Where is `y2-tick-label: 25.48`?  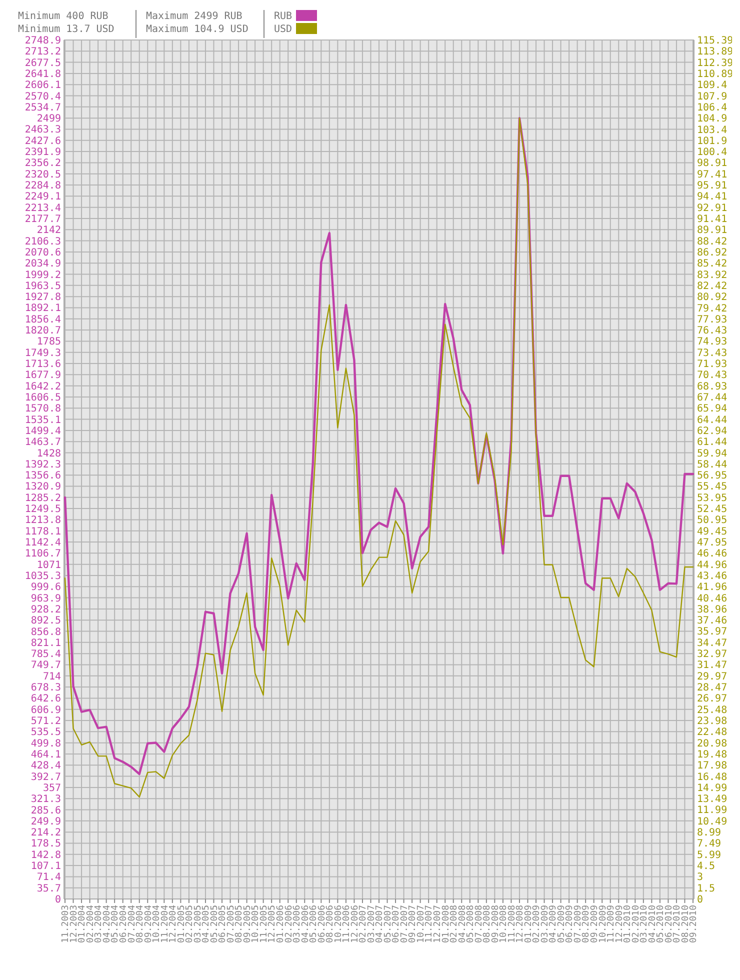 y2-tick-label: 25.48 is located at coordinates (712, 710).